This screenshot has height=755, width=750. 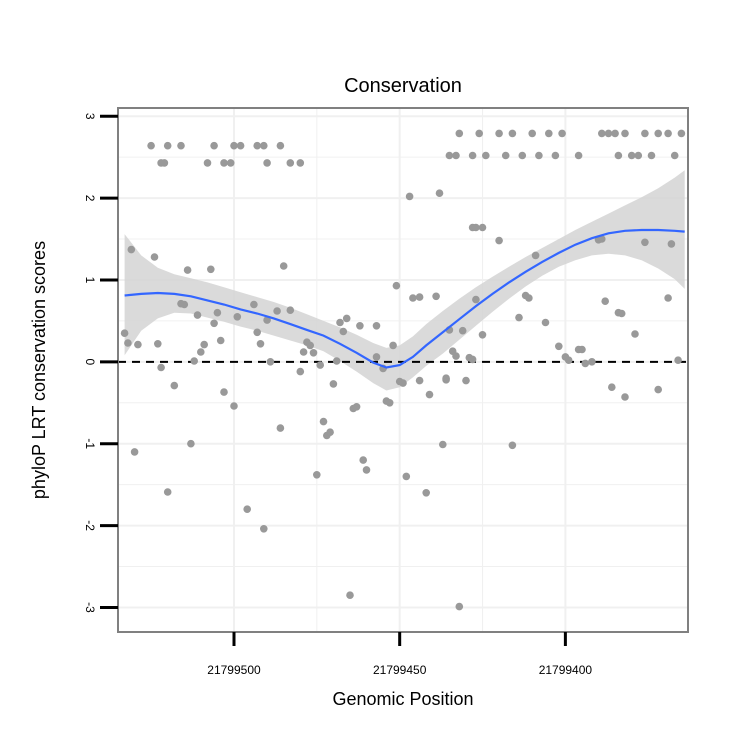 What do you see at coordinates (90, 525) in the screenshot?
I see `y-tick-label: -2` at bounding box center [90, 525].